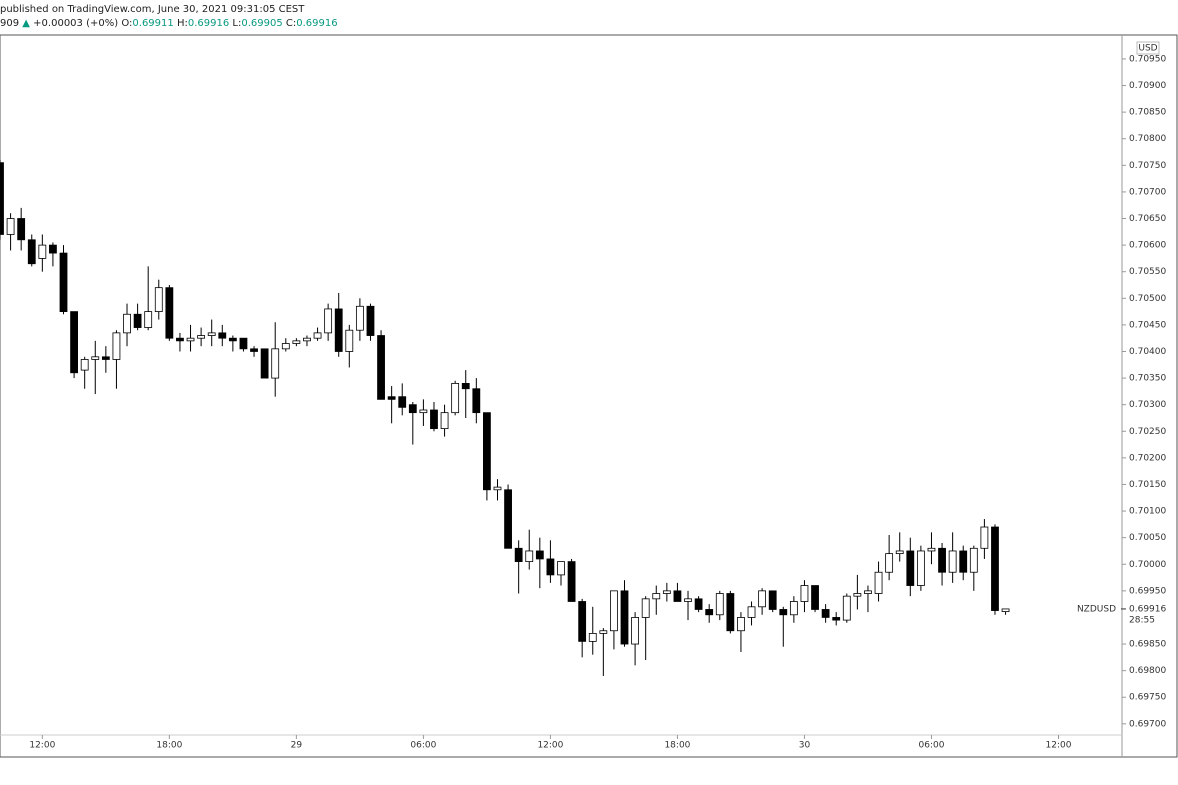 The width and height of the screenshot is (1178, 785). Describe the element at coordinates (1147, 59) in the screenshot. I see `y-tick-label: 0.70950` at that location.